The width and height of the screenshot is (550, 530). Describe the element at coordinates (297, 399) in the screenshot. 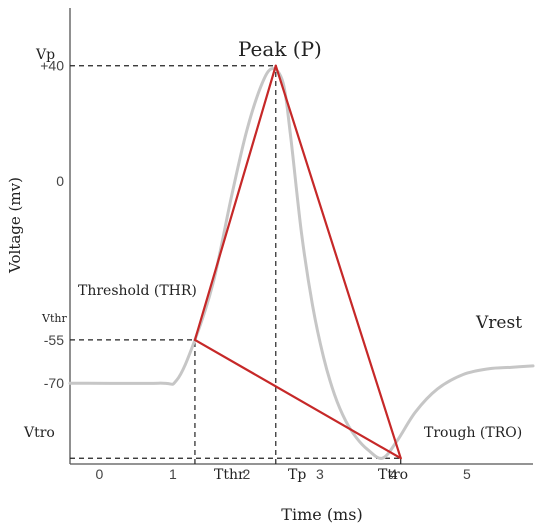

I see `trough-to-threshold-edge` at that location.